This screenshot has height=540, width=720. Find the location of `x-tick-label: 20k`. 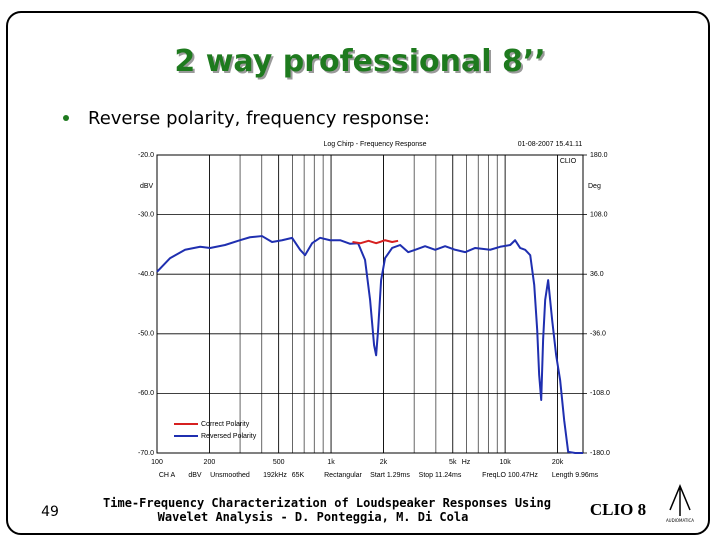

x-tick-label: 20k is located at coordinates (558, 462).